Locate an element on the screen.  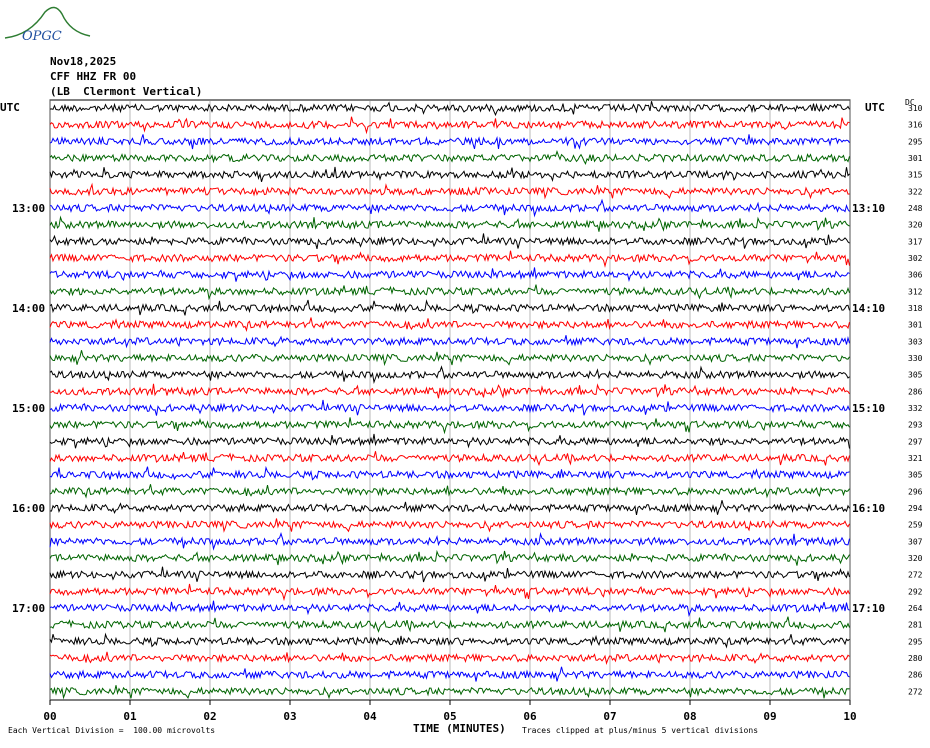
x-axis-label: TIME (MINUTES) is located at coordinates (459, 728).